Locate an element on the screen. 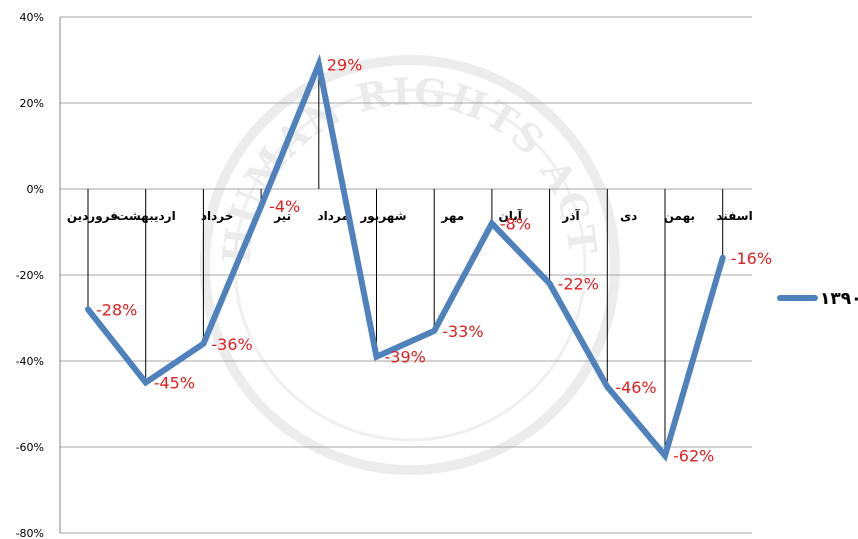 The height and width of the screenshot is (539, 858). data-label: -33% is located at coordinates (462, 331).